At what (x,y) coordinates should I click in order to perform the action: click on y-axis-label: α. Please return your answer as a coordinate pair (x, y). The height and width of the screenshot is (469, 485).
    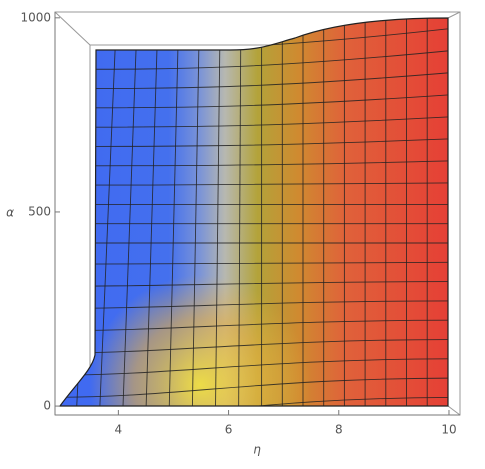
    Looking at the image, I should click on (10, 213).